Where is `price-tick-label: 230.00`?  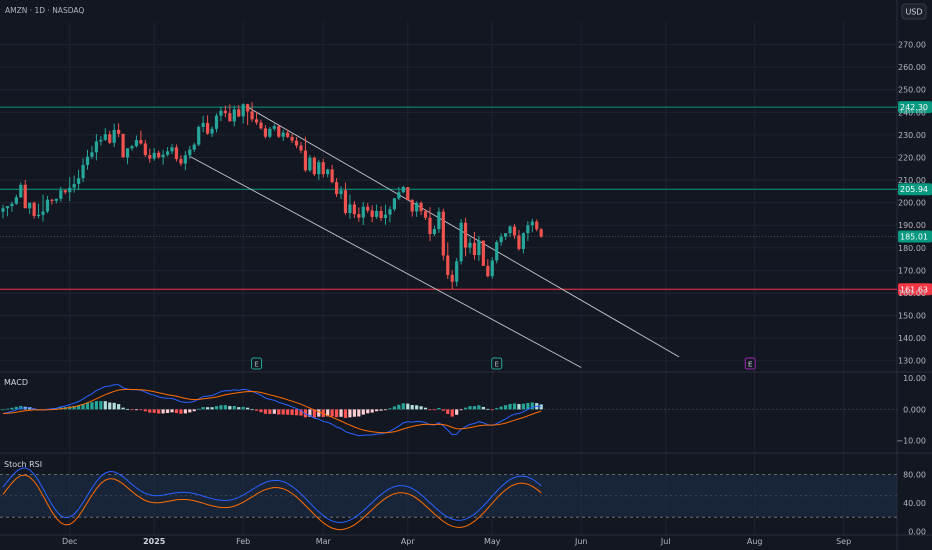 price-tick-label: 230.00 is located at coordinates (912, 135).